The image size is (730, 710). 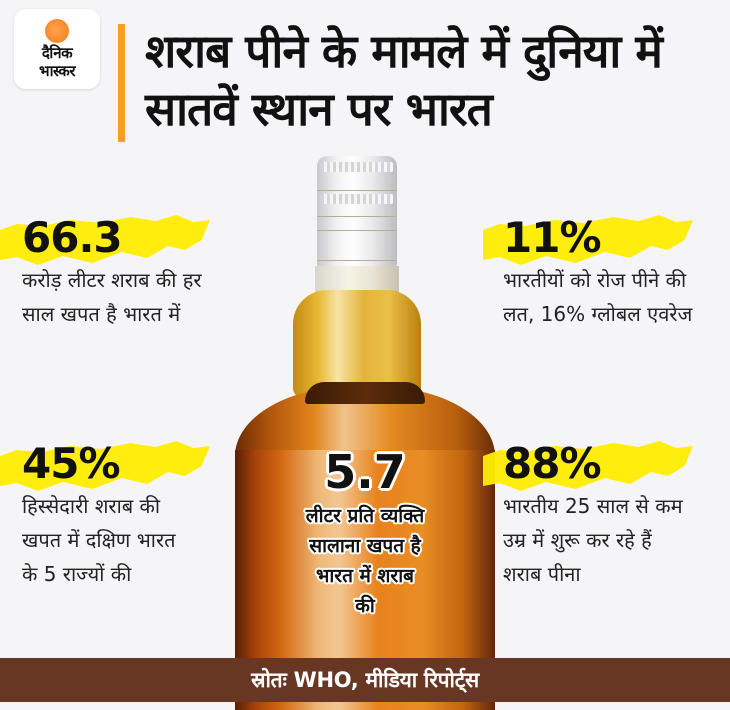 I want to click on bottle-cap, so click(x=357, y=211).